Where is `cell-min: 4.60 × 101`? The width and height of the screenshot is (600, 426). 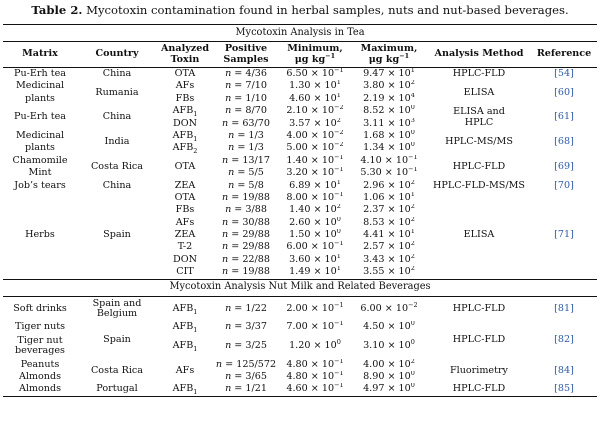 cell-min: 4.60 × 101 is located at coordinates (315, 99).